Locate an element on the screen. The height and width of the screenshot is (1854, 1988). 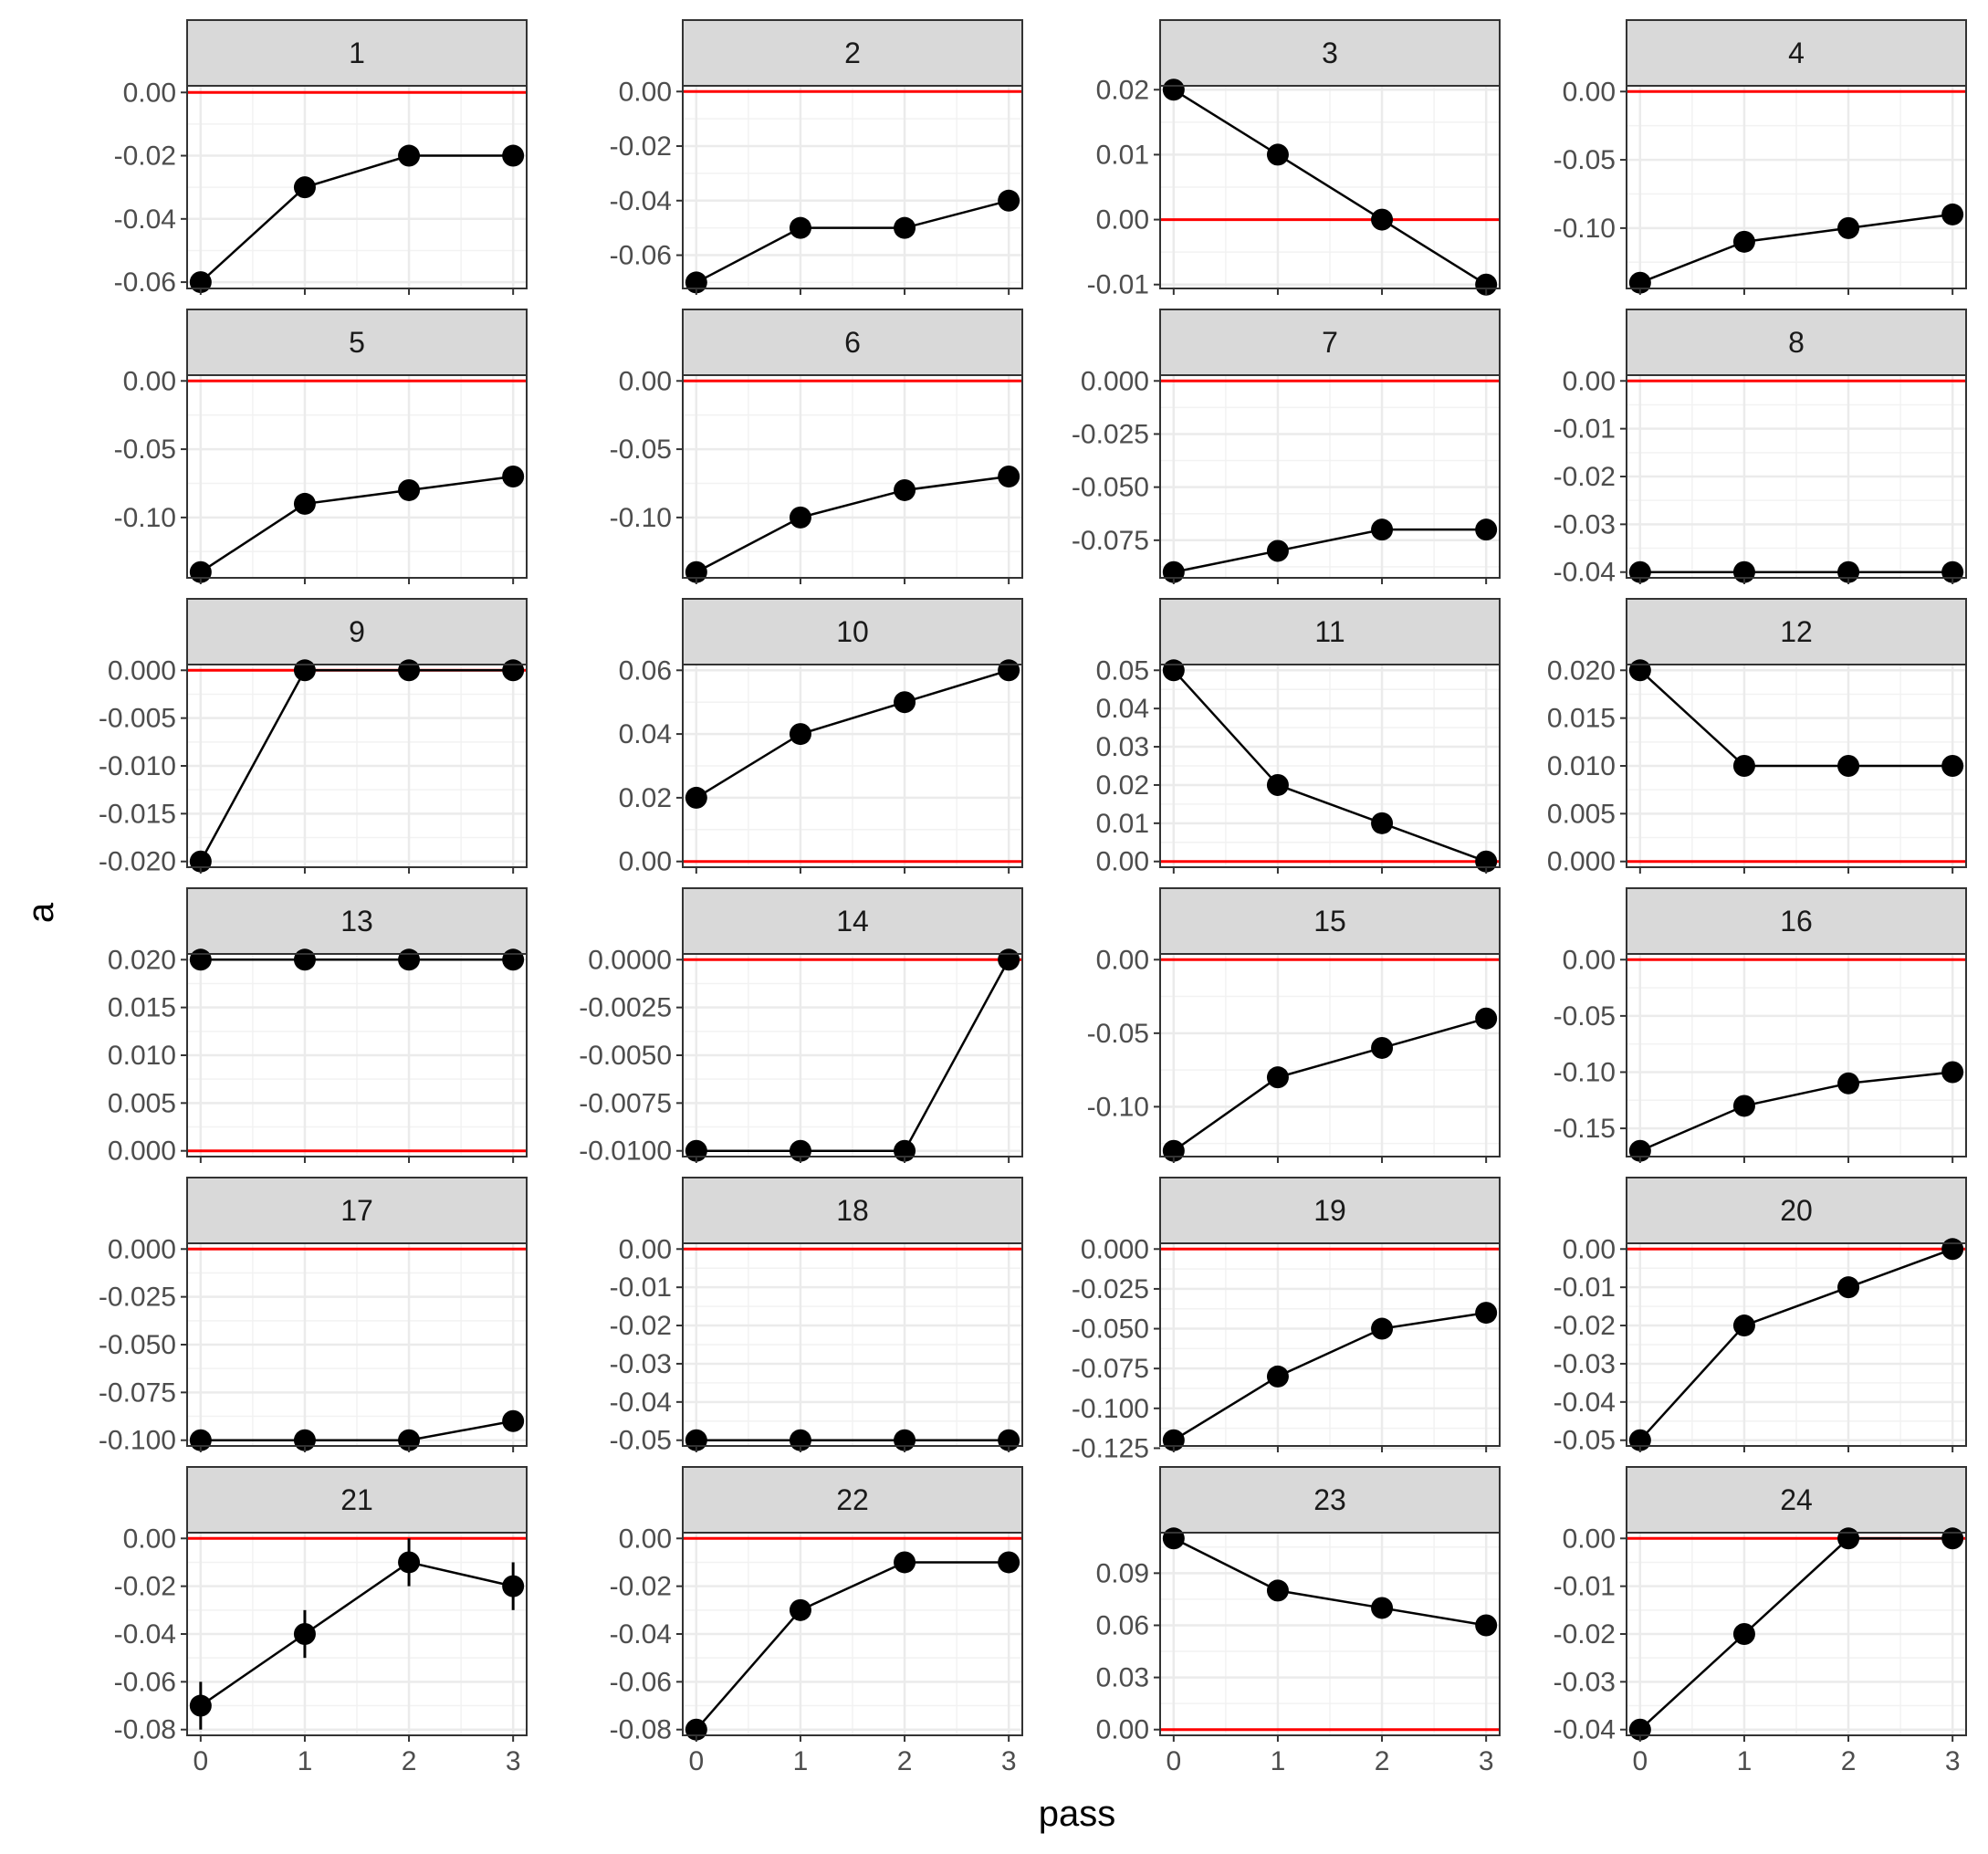
y-tick-label: 0.015 is located at coordinates (1581, 719).